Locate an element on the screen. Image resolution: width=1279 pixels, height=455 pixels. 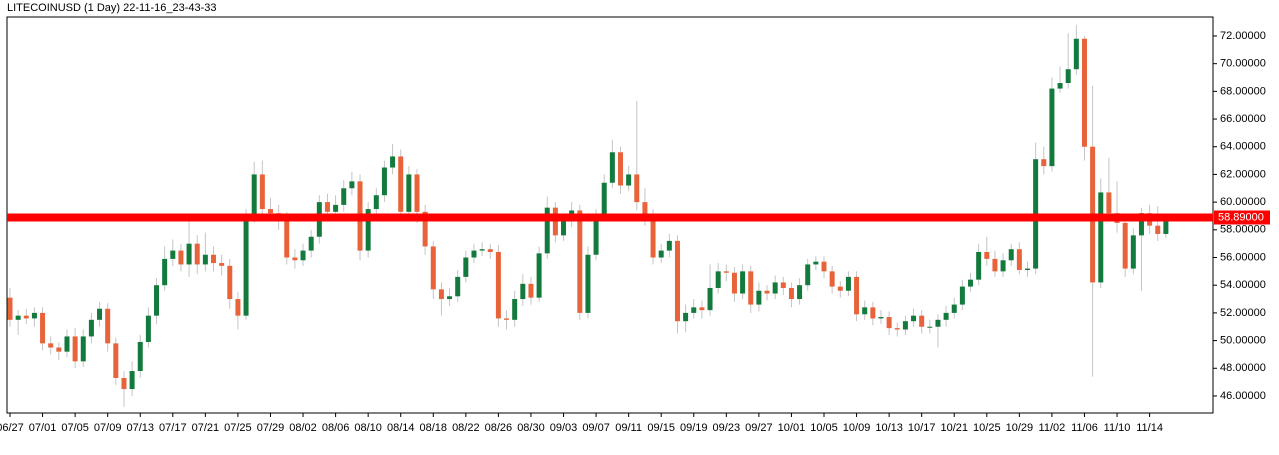
x-tick-label: 07/13 is located at coordinates (140, 428).